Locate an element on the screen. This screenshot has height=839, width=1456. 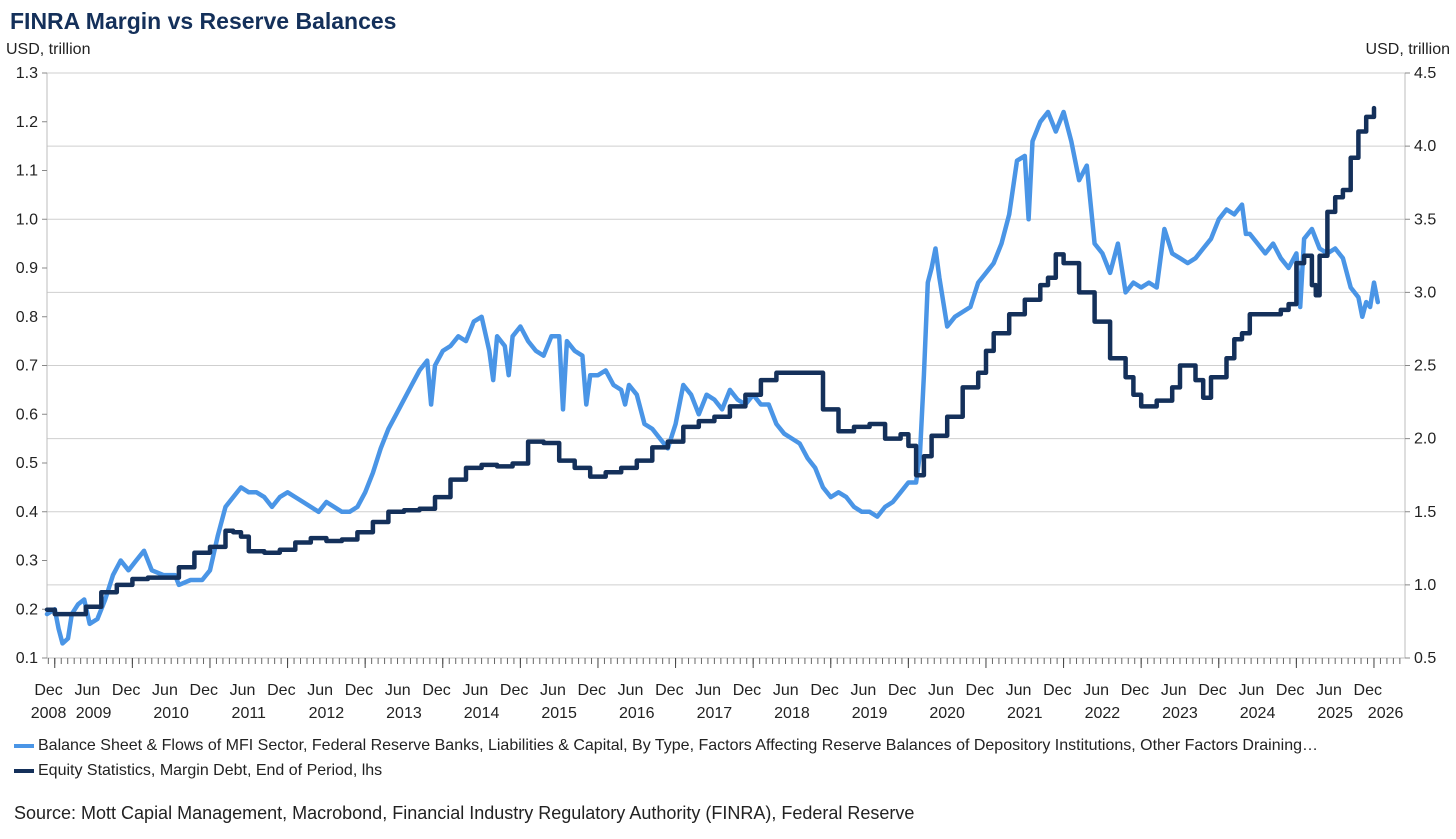
right-tick-label: 3.5 is located at coordinates (1425, 219).